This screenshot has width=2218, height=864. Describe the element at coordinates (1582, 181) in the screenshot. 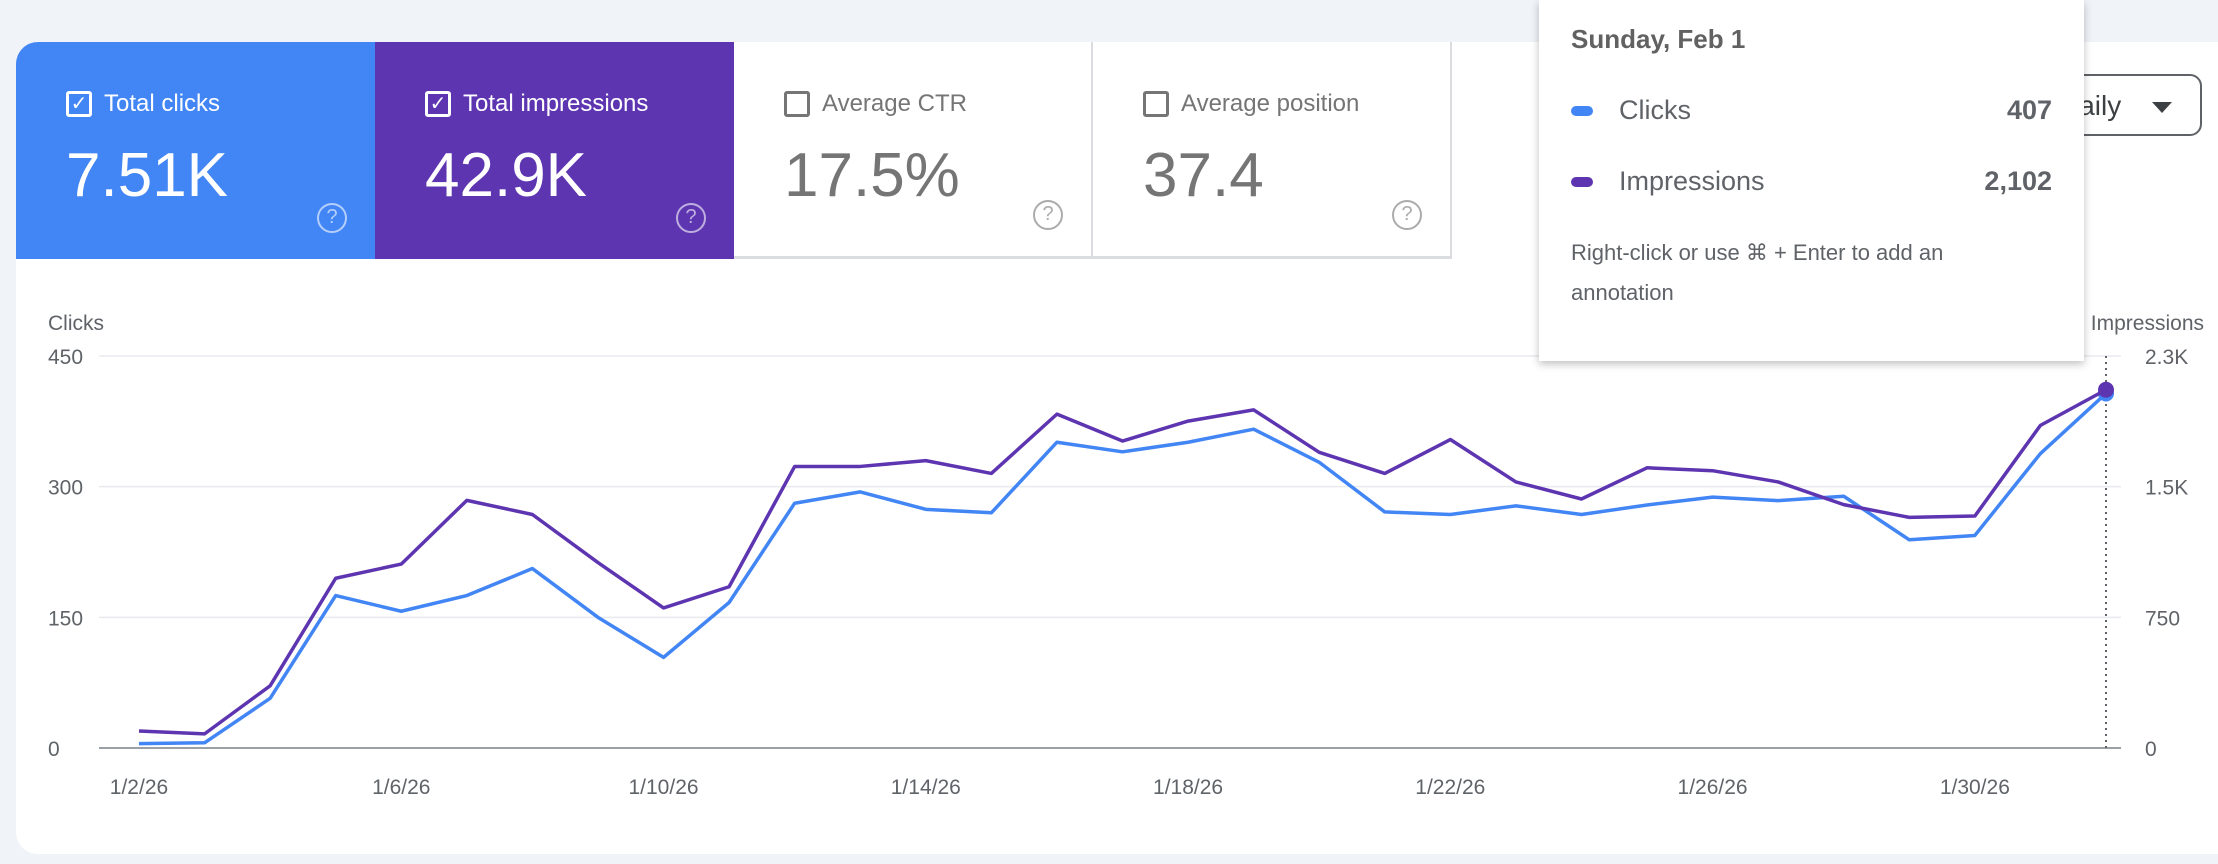

I see `impressions-swatch-icon` at that location.